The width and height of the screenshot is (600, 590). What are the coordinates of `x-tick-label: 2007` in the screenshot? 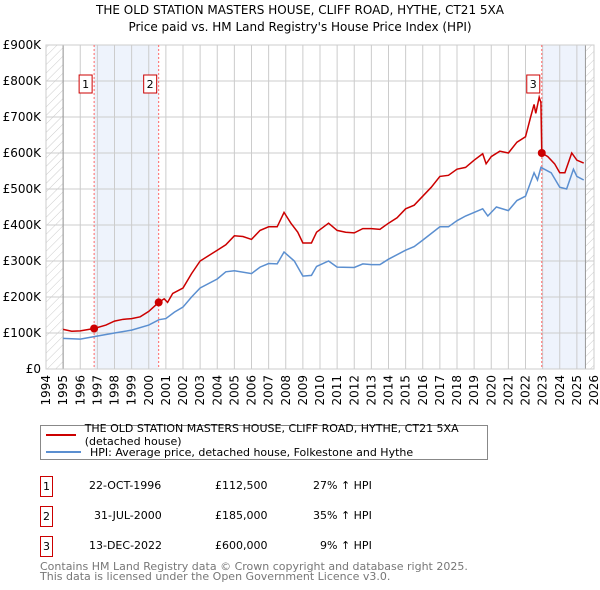 It's located at (269, 390).